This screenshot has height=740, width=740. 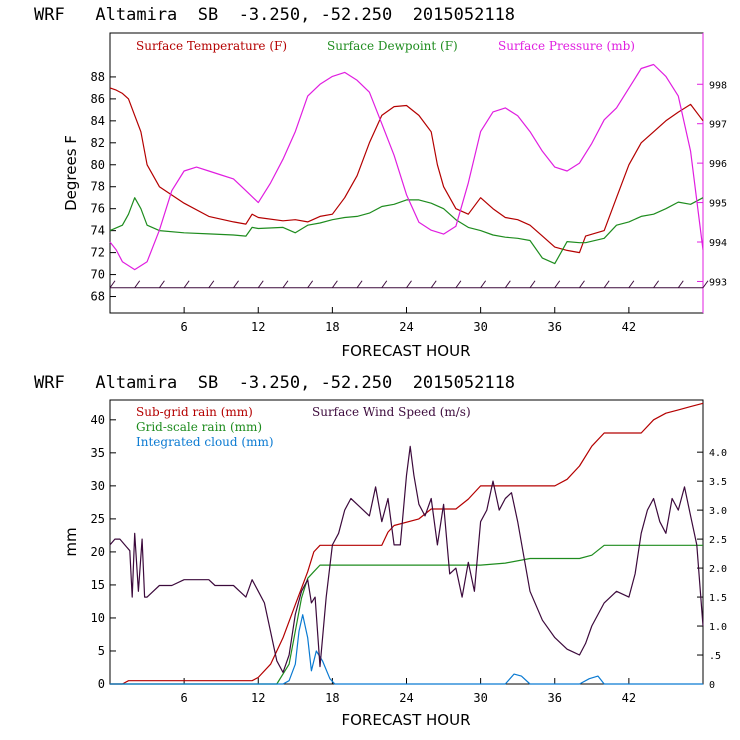 What do you see at coordinates (566, 46) in the screenshot?
I see `legend-pressure: Surface Pressure (mb)` at bounding box center [566, 46].